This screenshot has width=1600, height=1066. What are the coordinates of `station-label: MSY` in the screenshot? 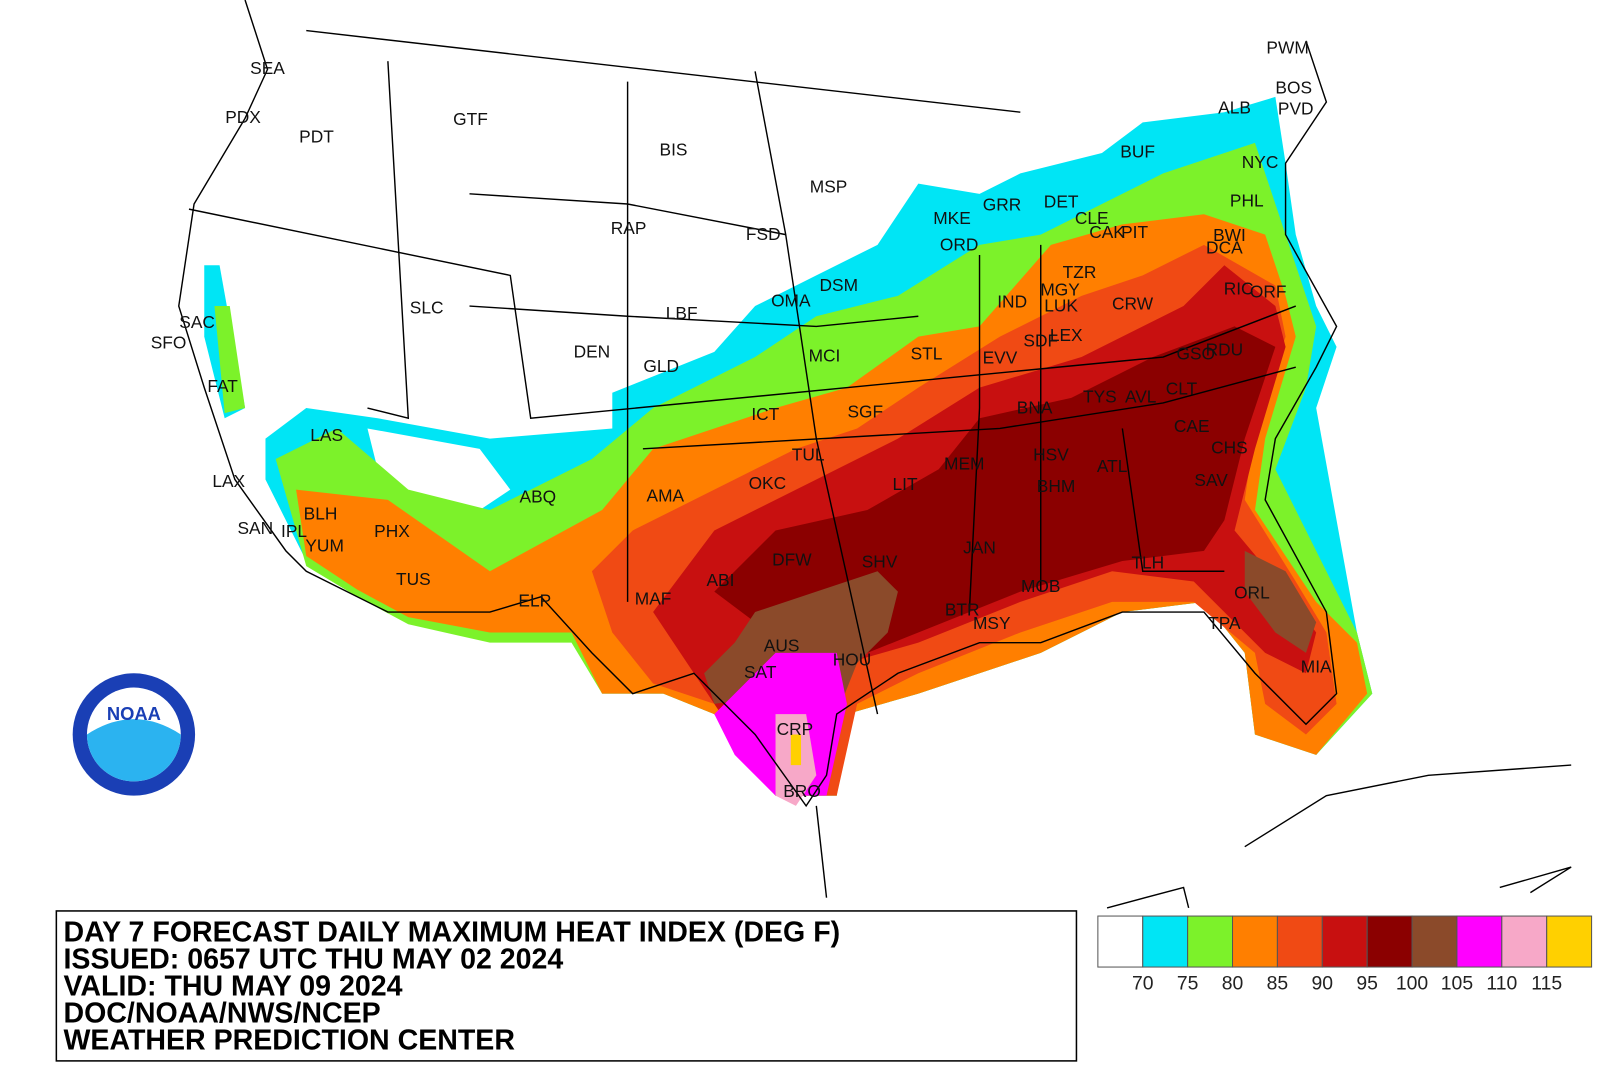 It's located at (992, 623).